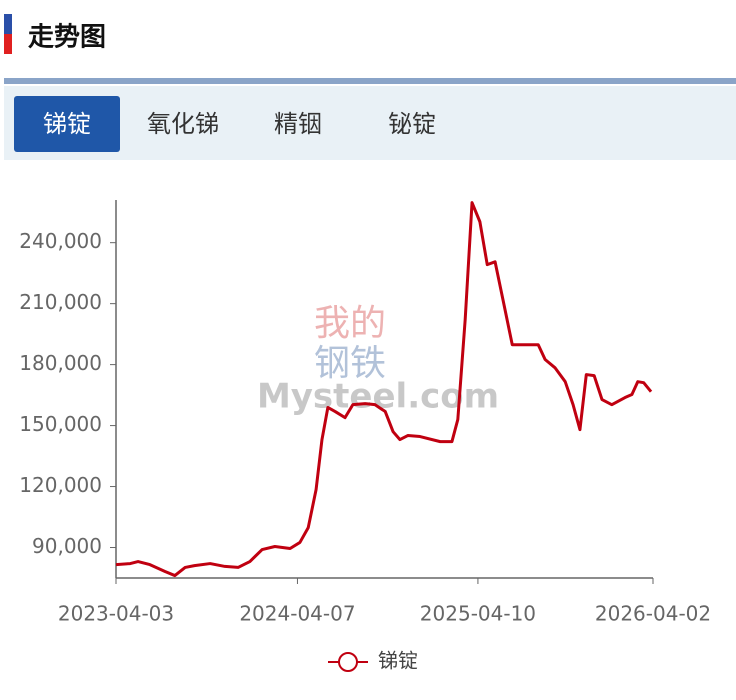  I want to click on watermark: 钢铁, so click(350, 363).